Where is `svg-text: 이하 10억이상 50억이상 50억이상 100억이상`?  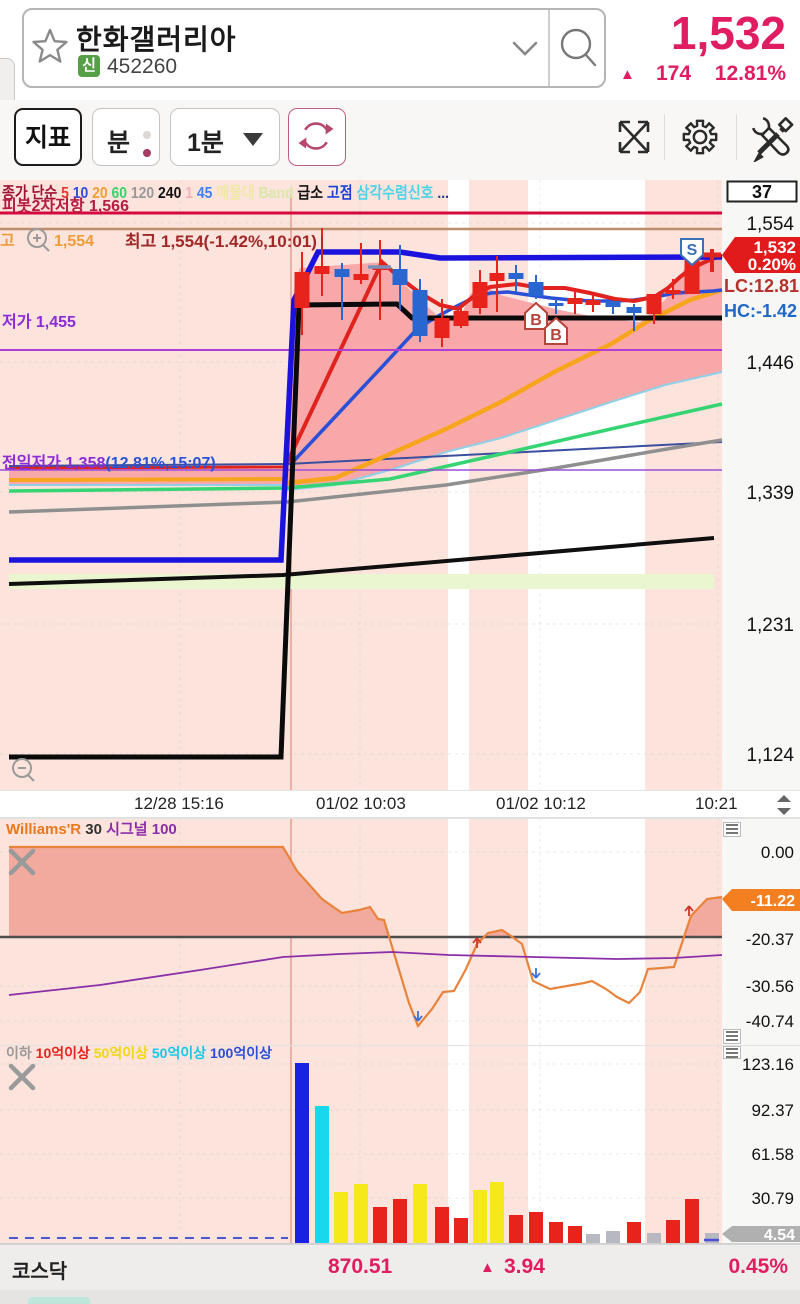 svg-text: 이하 10억이상 50억이상 50억이상 100억이상 is located at coordinates (139, 1053).